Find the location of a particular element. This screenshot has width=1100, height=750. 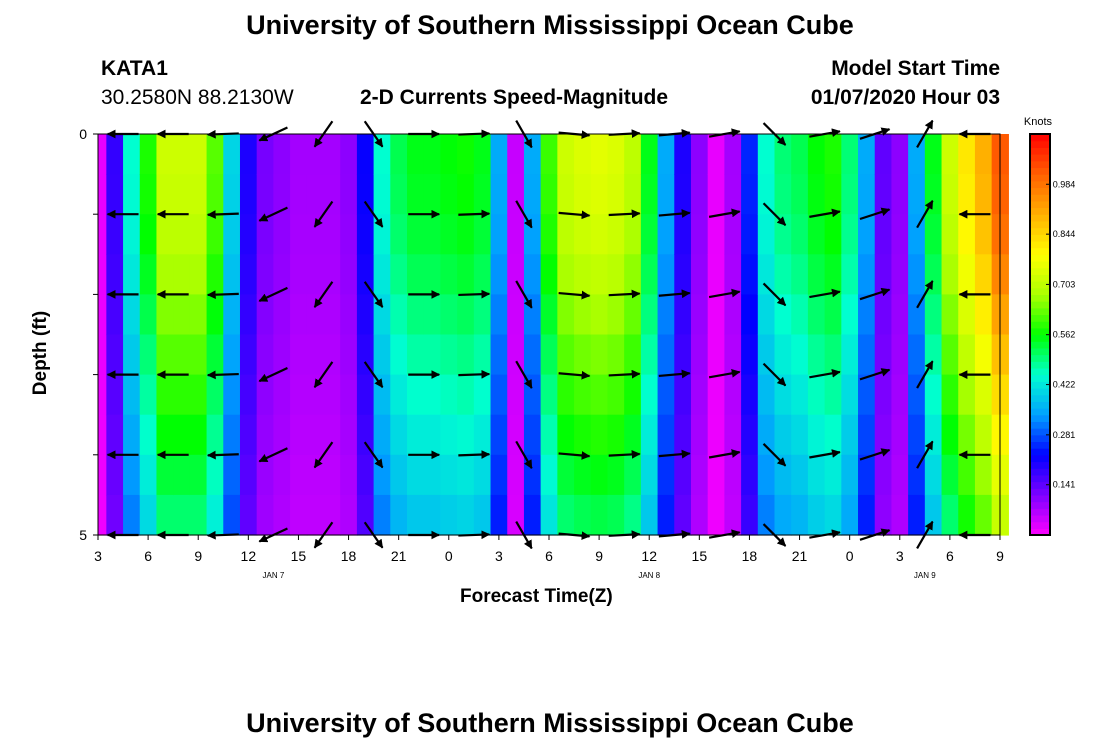

y-tick-label: 0 is located at coordinates (83, 134).